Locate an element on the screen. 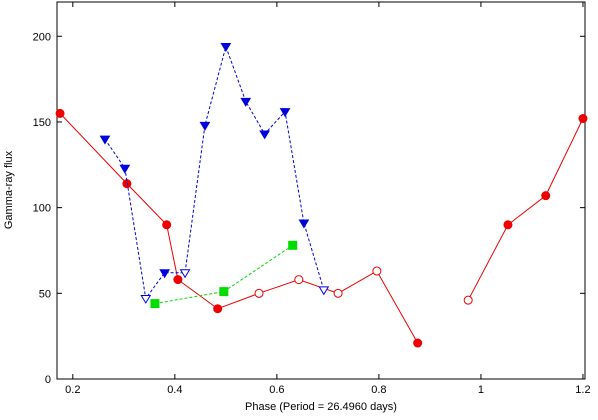  x-tick-label: 1.2 is located at coordinates (582, 390).